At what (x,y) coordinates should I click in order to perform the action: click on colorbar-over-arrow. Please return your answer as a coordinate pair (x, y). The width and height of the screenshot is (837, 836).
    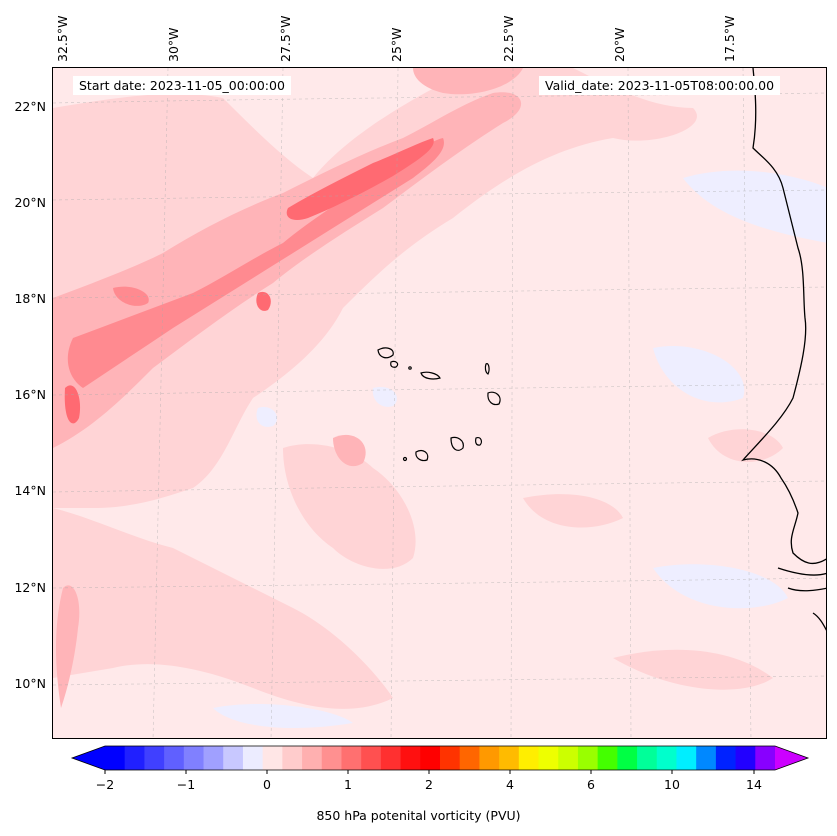
    Looking at the image, I should click on (791, 758).